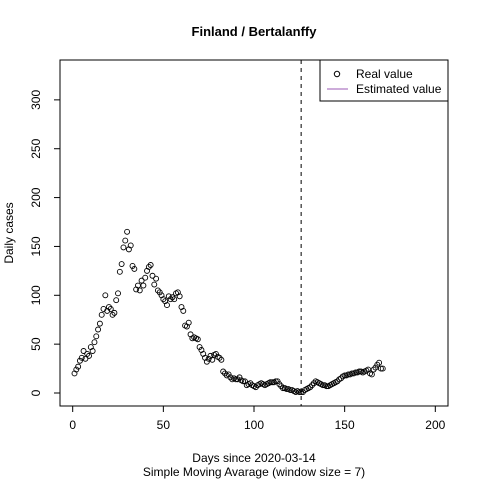 The height and width of the screenshot is (480, 480). I want to click on y-tick-label: 250, so click(36, 148).